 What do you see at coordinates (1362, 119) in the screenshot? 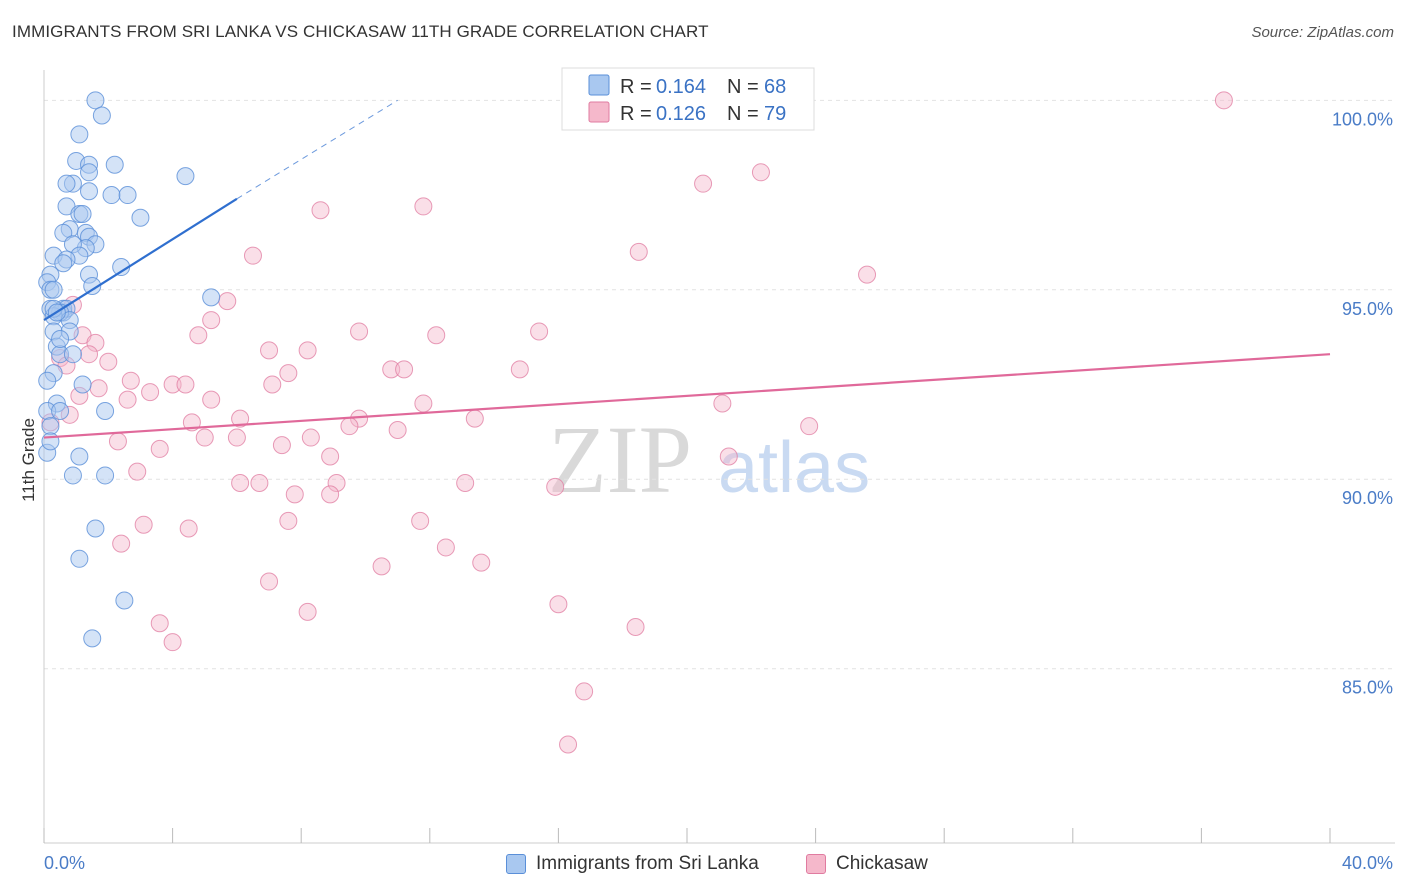
I see `y-tick-label: 100.0%` at bounding box center [1362, 119].